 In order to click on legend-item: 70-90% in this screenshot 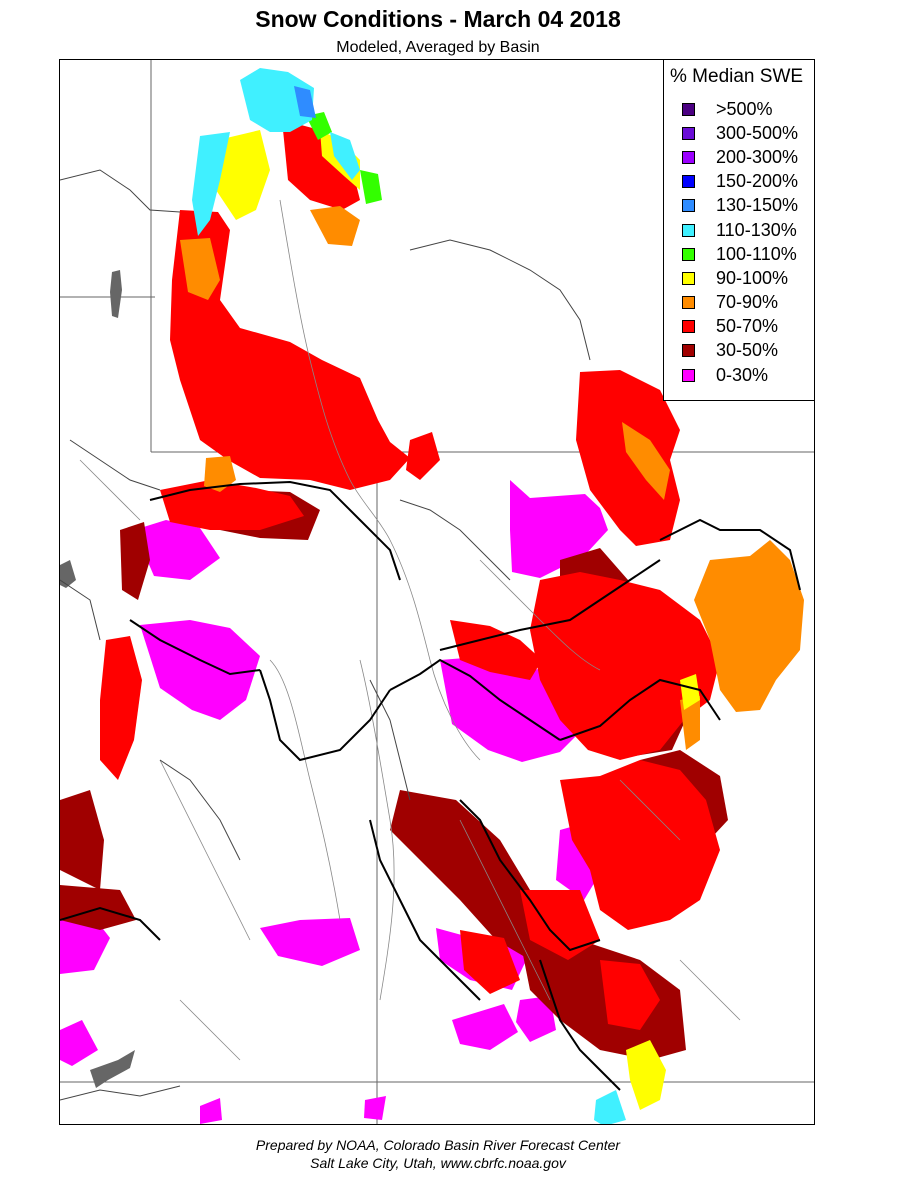, I will do `click(740, 303)`.